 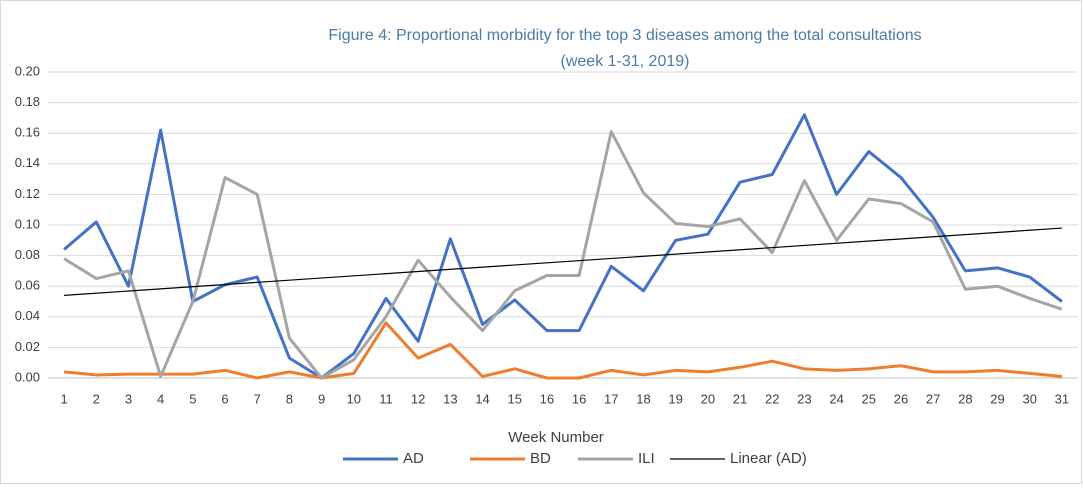 I want to click on x-tick-label: 17, so click(x=611, y=398).